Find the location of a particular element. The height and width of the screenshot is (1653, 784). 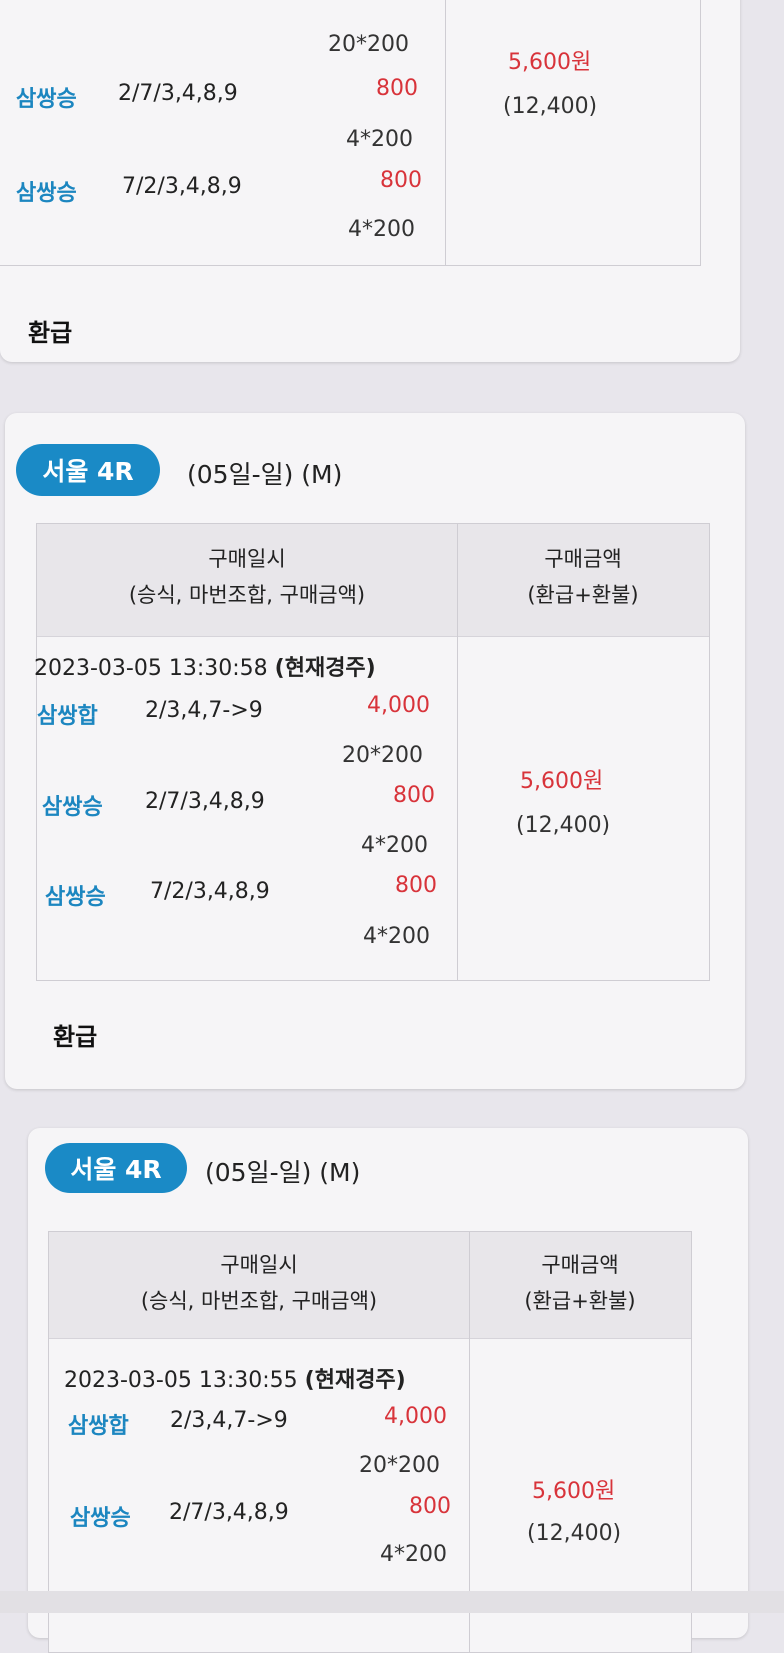

system-nav-bar is located at coordinates (392, 1602).